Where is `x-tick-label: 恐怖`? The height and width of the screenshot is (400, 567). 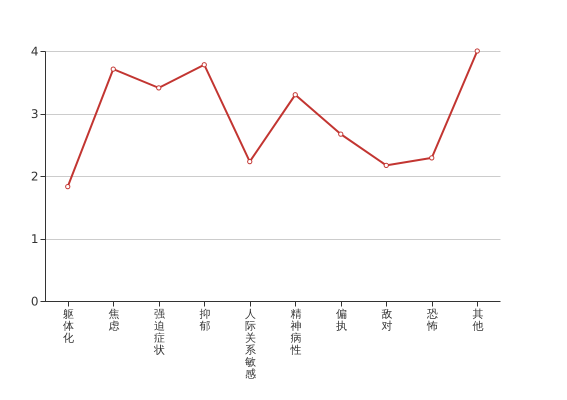 x-tick-label: 恐怖 is located at coordinates (432, 320).